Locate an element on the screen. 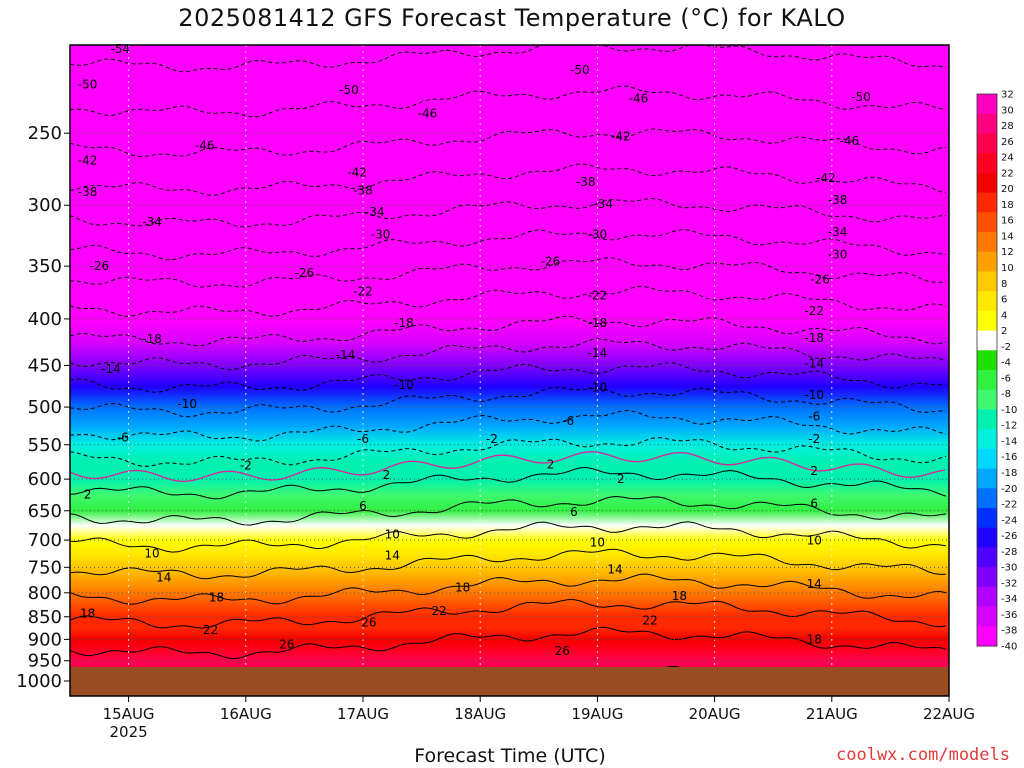  ground-layer is located at coordinates (509, 681).